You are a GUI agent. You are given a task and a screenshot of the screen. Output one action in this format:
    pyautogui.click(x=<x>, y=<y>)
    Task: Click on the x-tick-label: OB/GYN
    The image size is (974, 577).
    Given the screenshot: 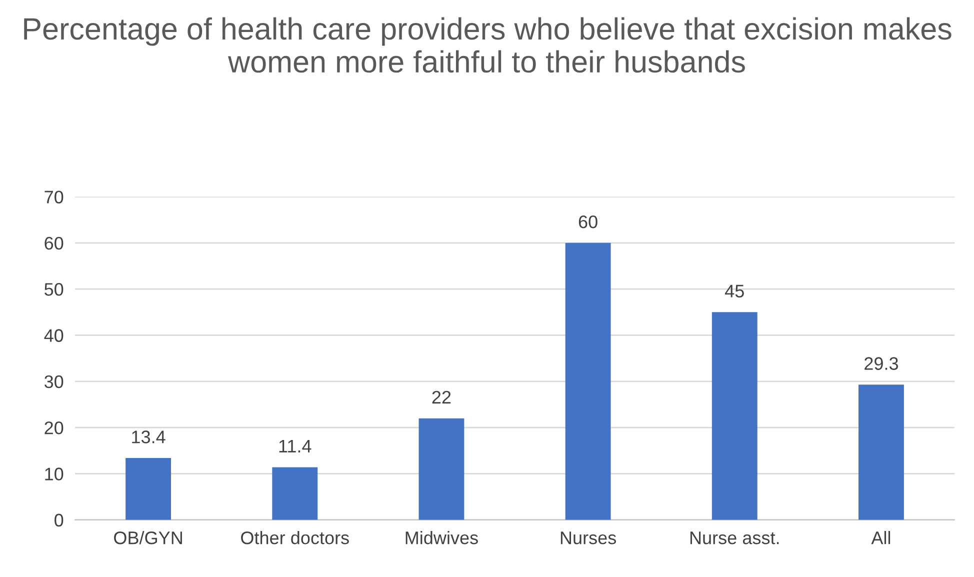 What is the action you would take?
    pyautogui.click(x=148, y=537)
    